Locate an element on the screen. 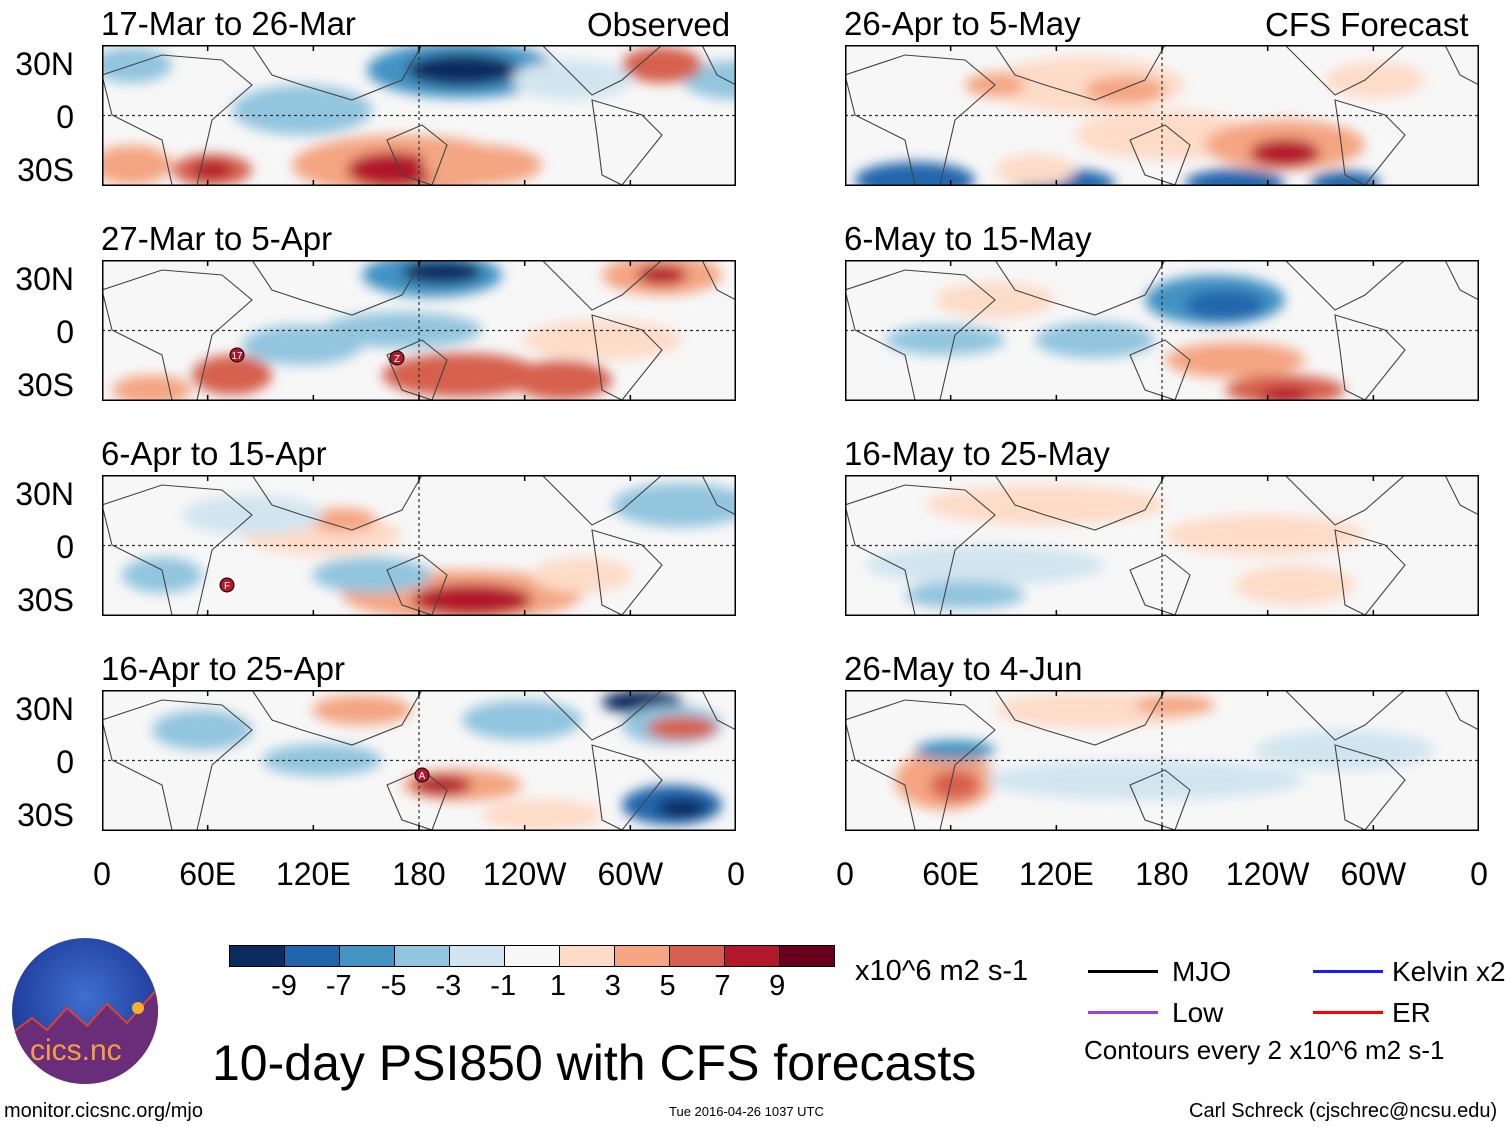 This screenshot has width=1510, height=1127. storm-label: A is located at coordinates (422, 776).